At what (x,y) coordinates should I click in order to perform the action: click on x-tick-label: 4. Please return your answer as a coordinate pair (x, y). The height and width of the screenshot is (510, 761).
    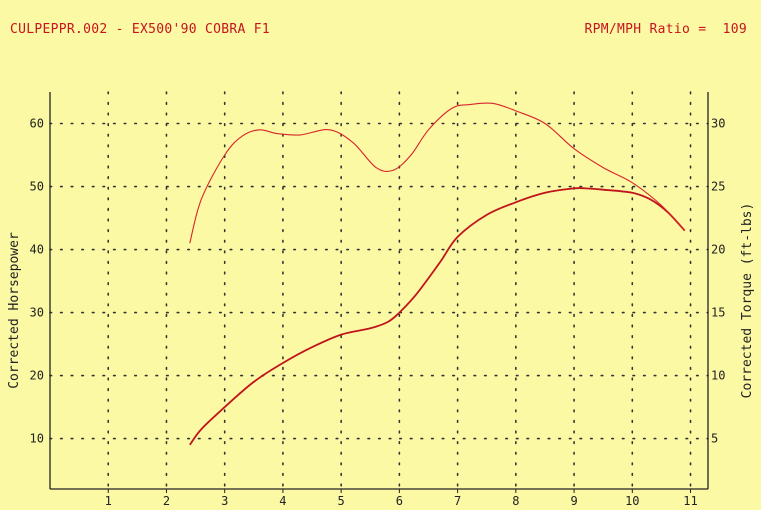
    Looking at the image, I should click on (282, 501).